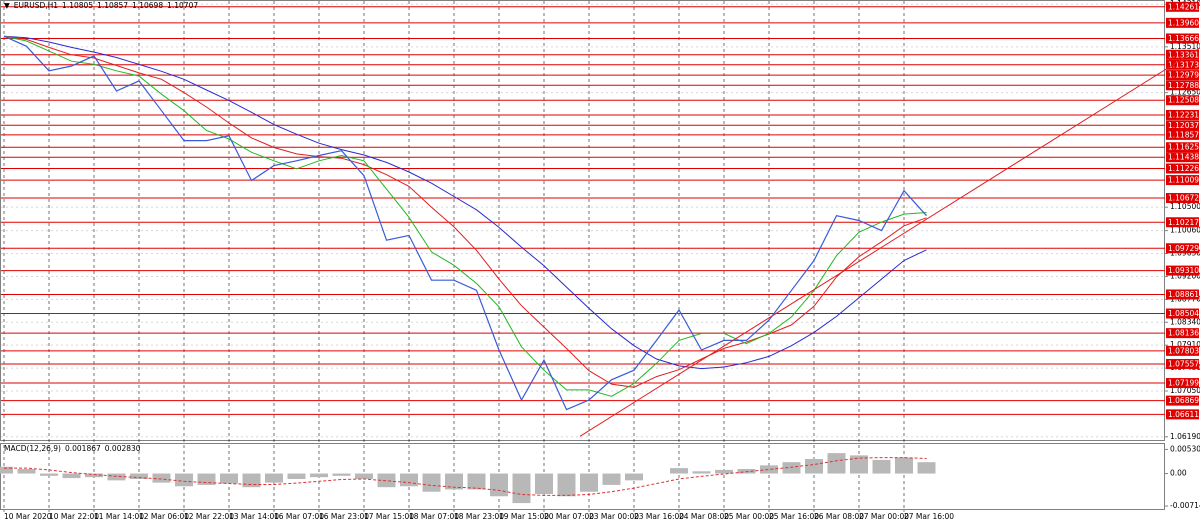  What do you see at coordinates (434, 516) in the screenshot?
I see `x-tick-label: 18 Mar 07:00` at bounding box center [434, 516].